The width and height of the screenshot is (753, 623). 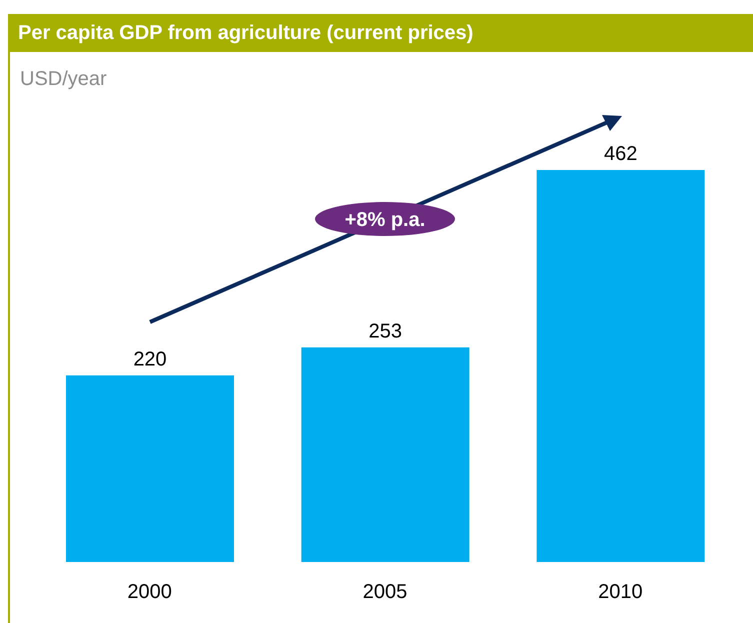 I want to click on data-label: 462, so click(x=621, y=154).